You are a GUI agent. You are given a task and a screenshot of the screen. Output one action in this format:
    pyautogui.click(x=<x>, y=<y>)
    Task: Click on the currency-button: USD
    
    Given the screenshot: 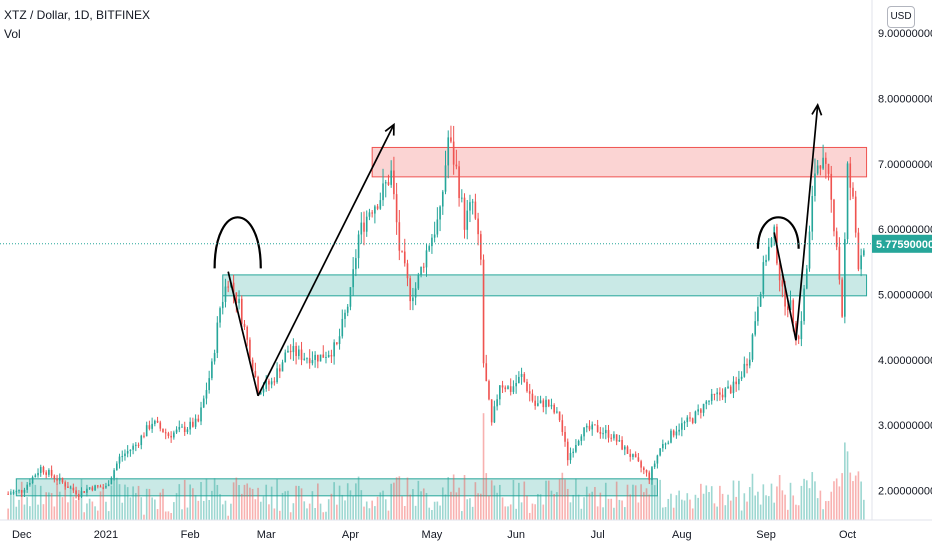 What is the action you would take?
    pyautogui.click(x=901, y=17)
    